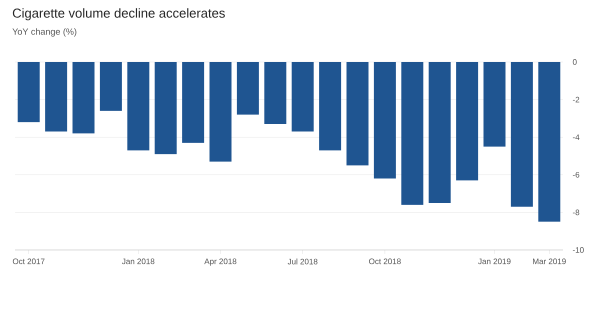 This screenshot has width=600, height=326. Describe the element at coordinates (576, 137) in the screenshot. I see `y-tick-label: -4` at that location.